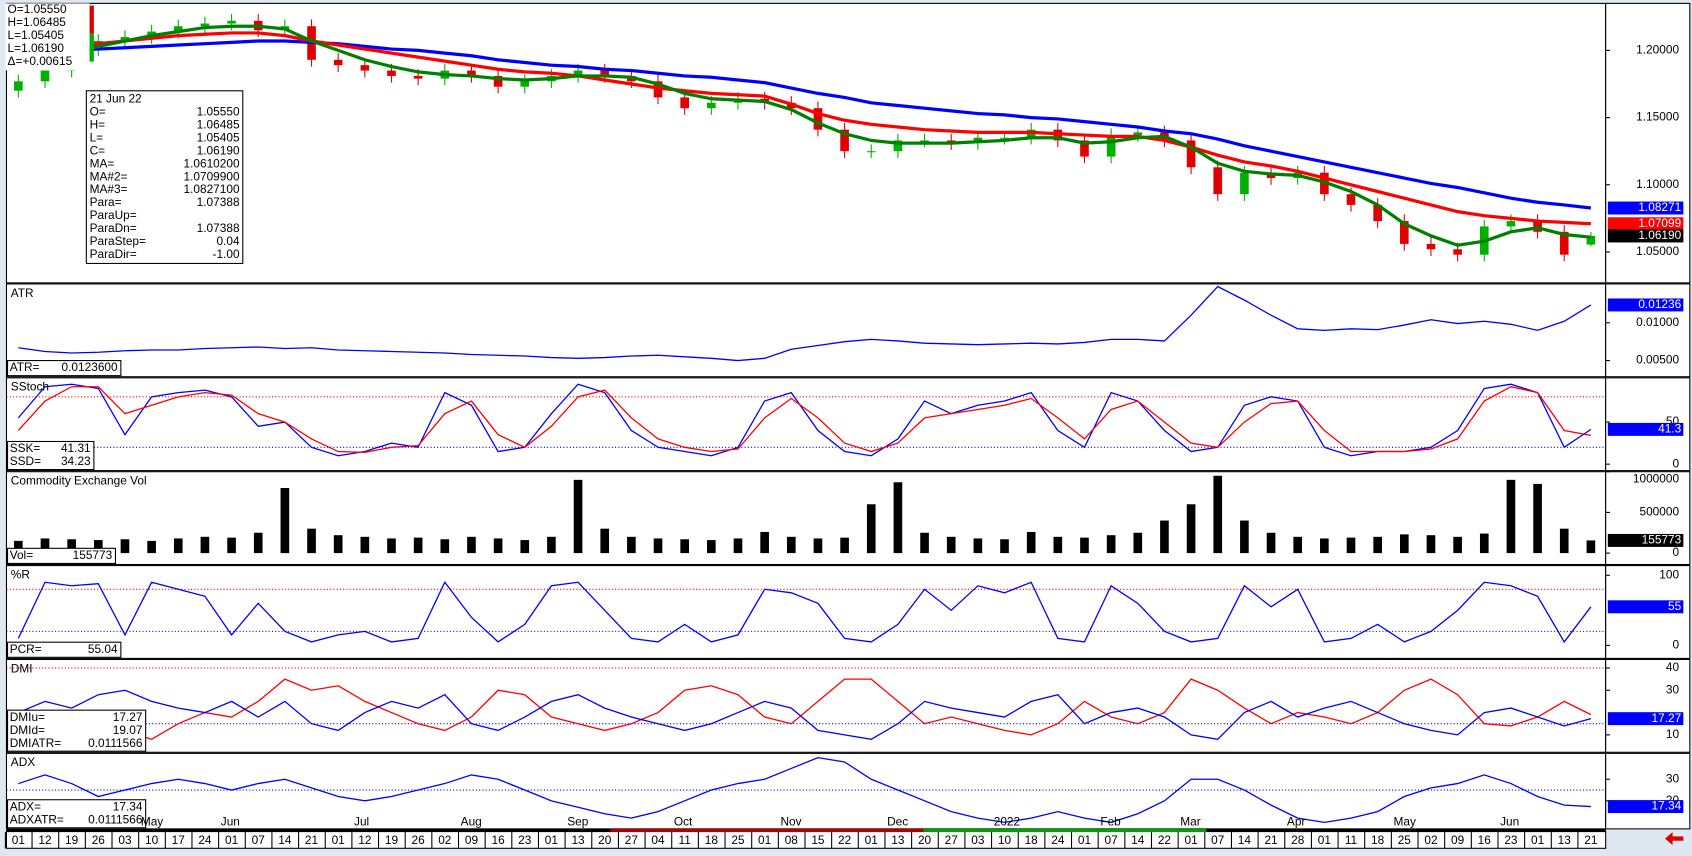  What do you see at coordinates (1005, 840) in the screenshot?
I see `date-label: 10` at bounding box center [1005, 840].